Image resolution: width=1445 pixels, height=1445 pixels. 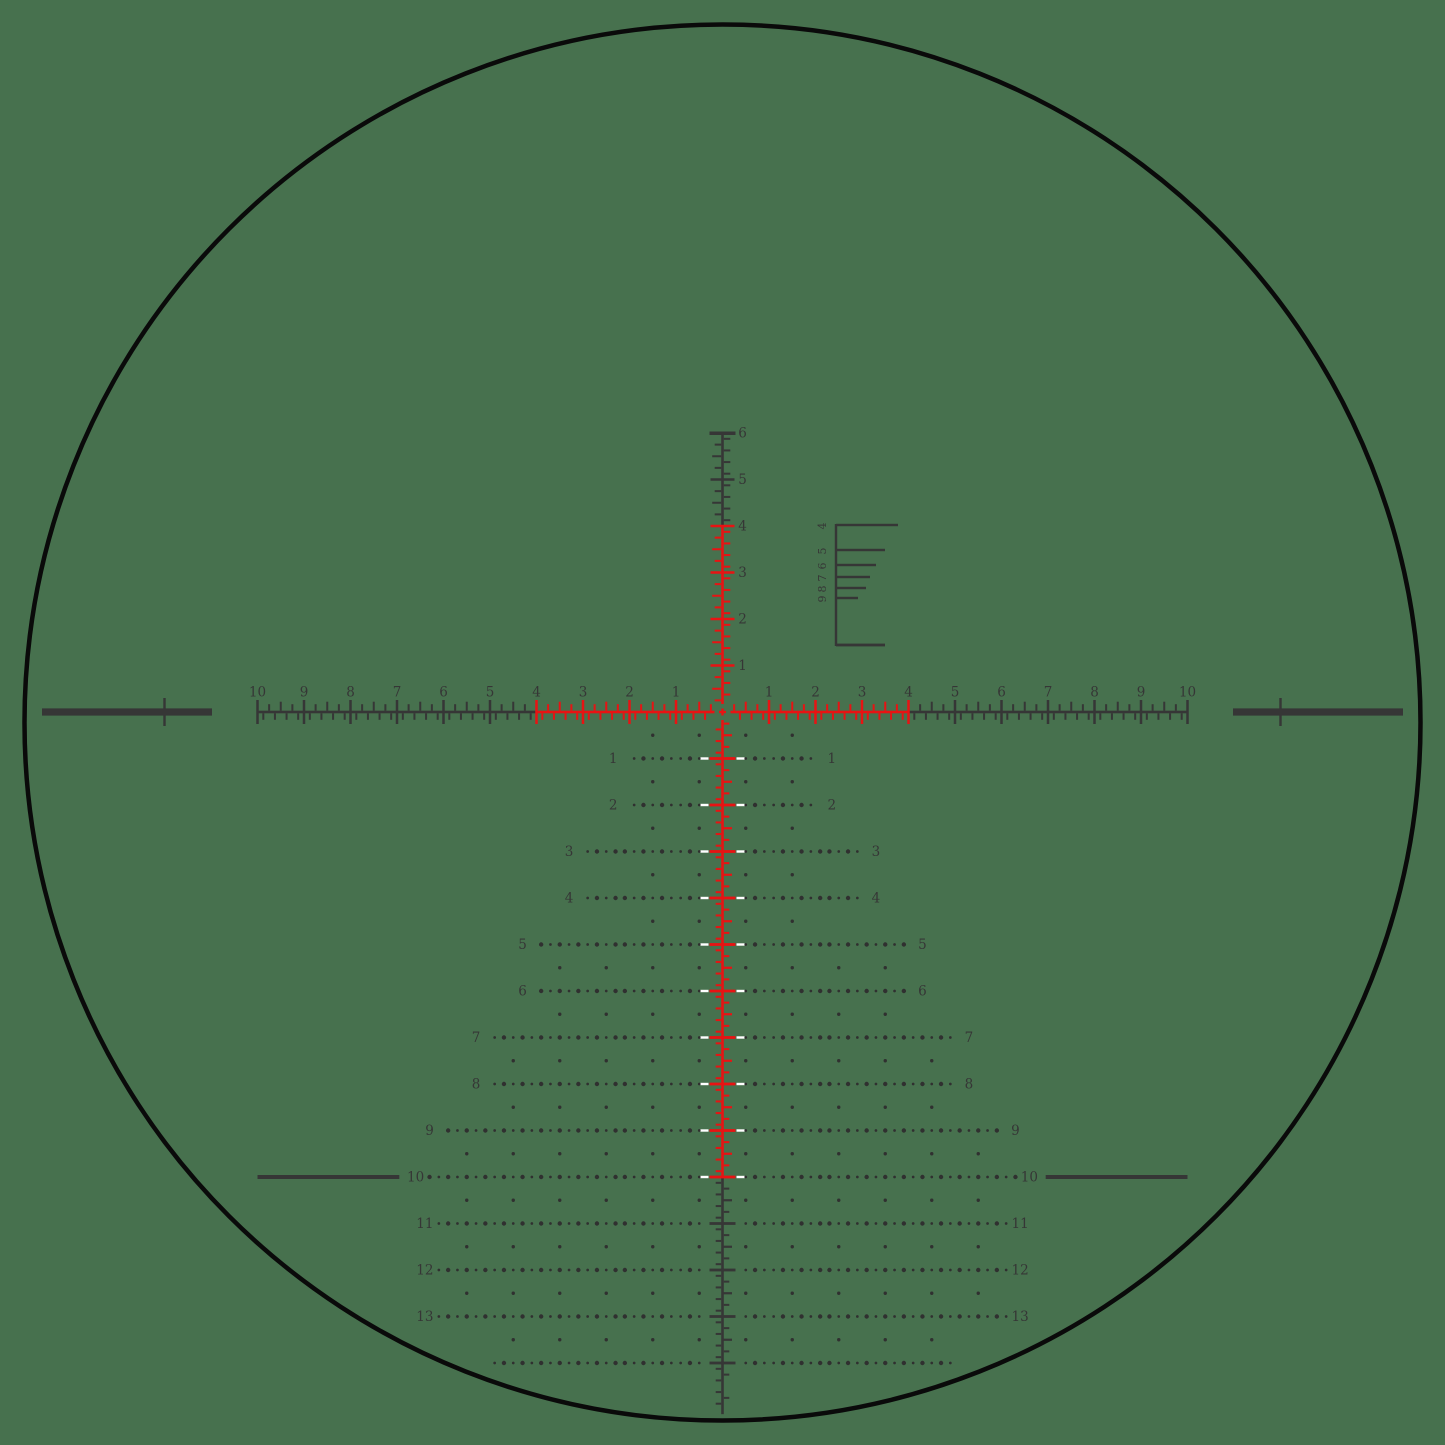 I want to click on horizontal-mil-scale: 10 9 8 7 6 5 4 3 2 1 1 2 3 4 5 6 7 8 9 10, so click(x=722, y=704).